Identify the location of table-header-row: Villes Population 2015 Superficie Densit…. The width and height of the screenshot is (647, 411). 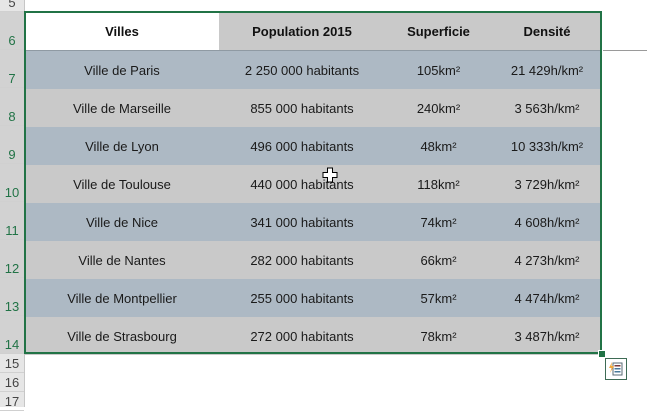
(313, 31).